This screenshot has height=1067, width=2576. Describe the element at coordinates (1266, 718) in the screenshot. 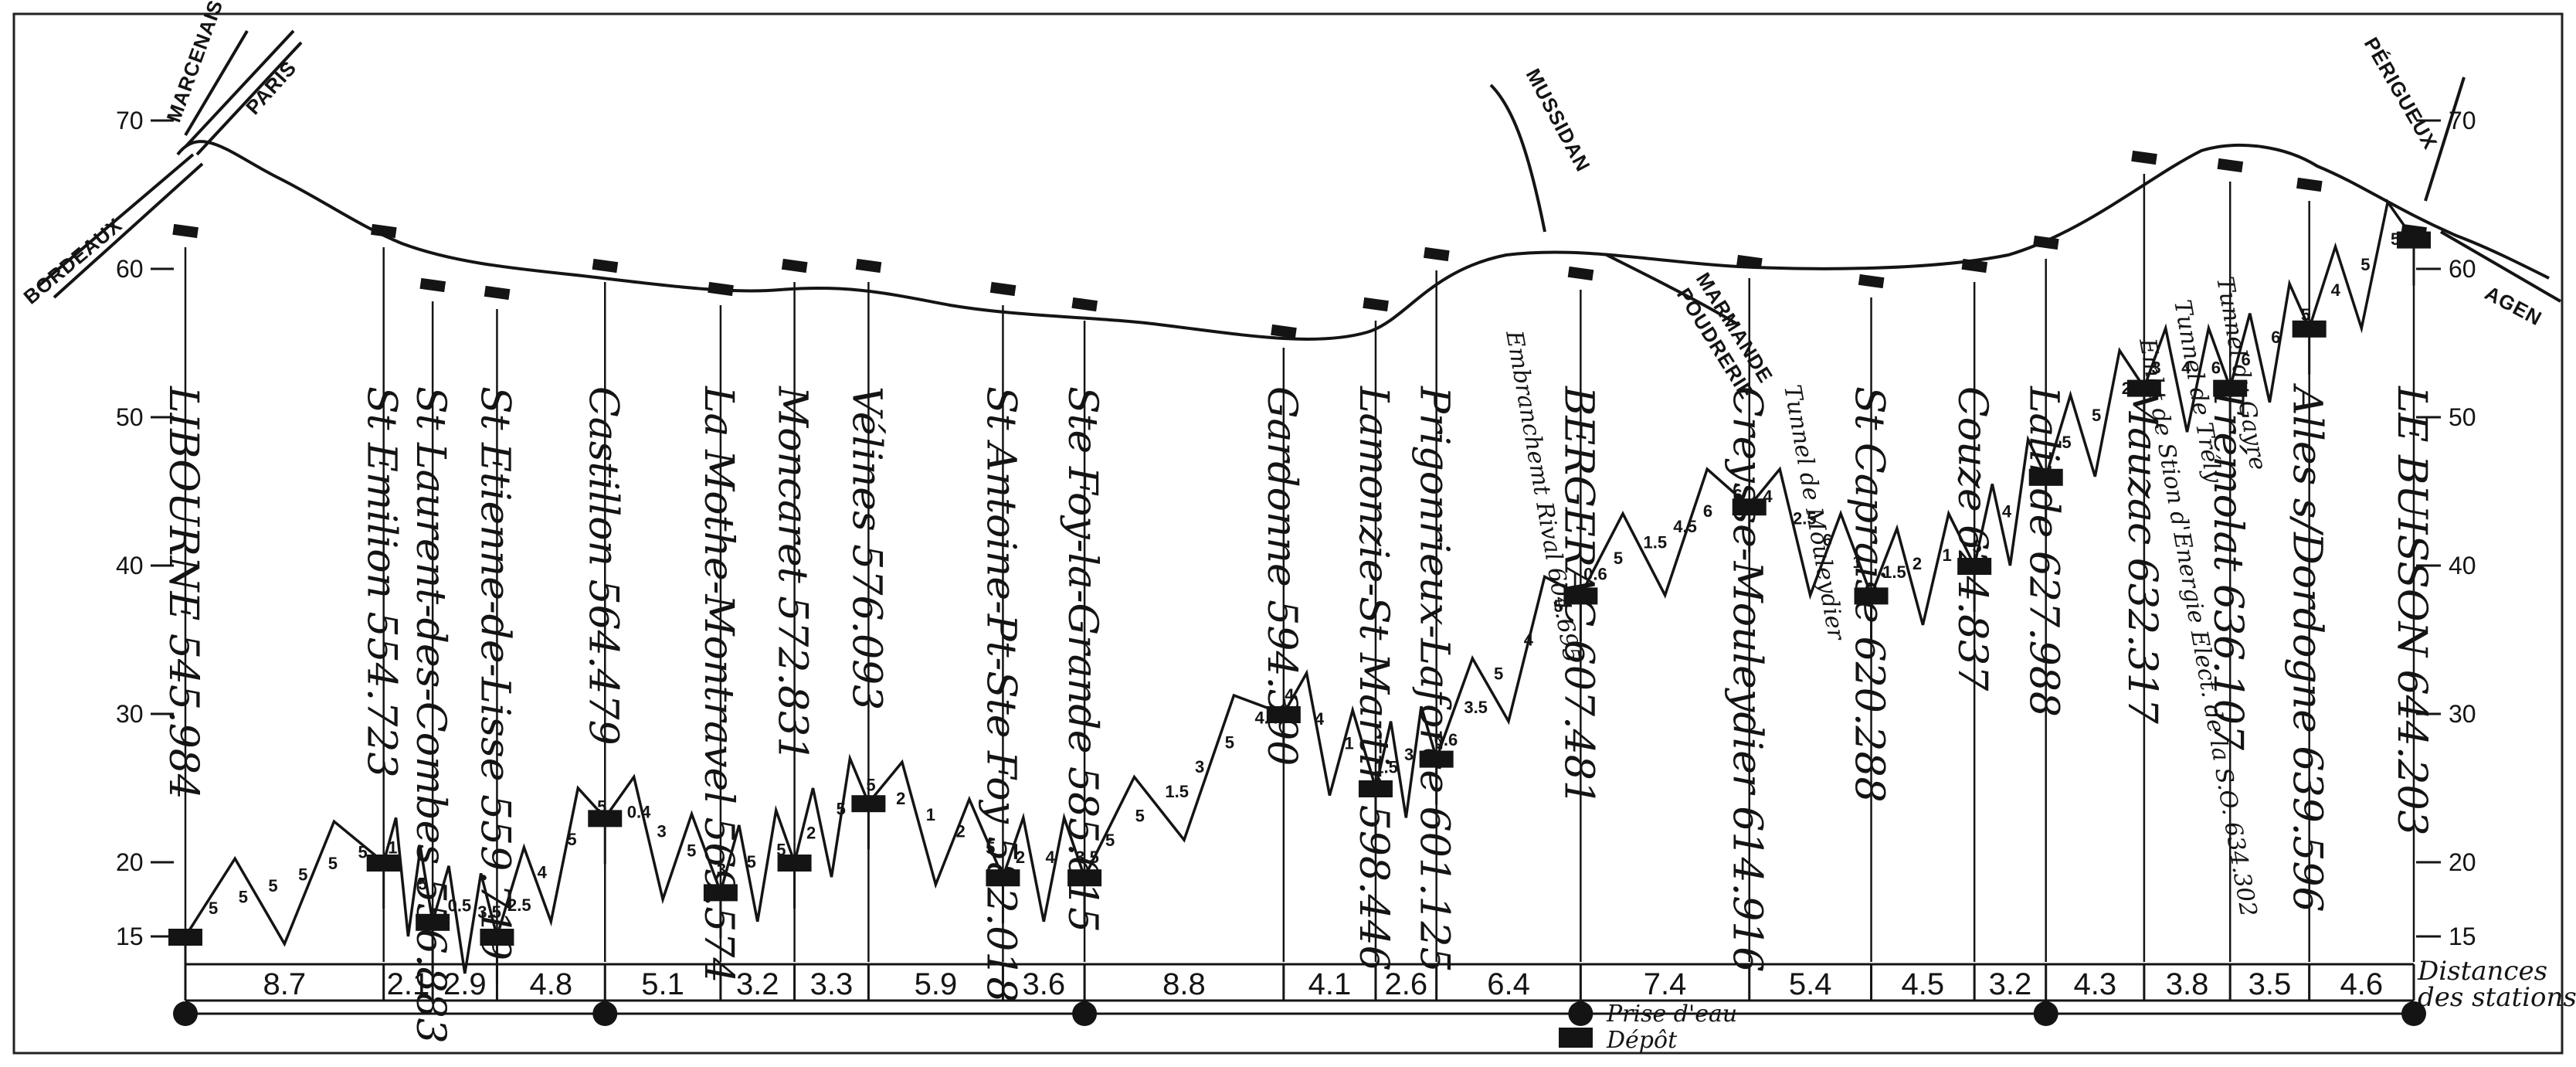

I see `grade-label: 4.4` at that location.